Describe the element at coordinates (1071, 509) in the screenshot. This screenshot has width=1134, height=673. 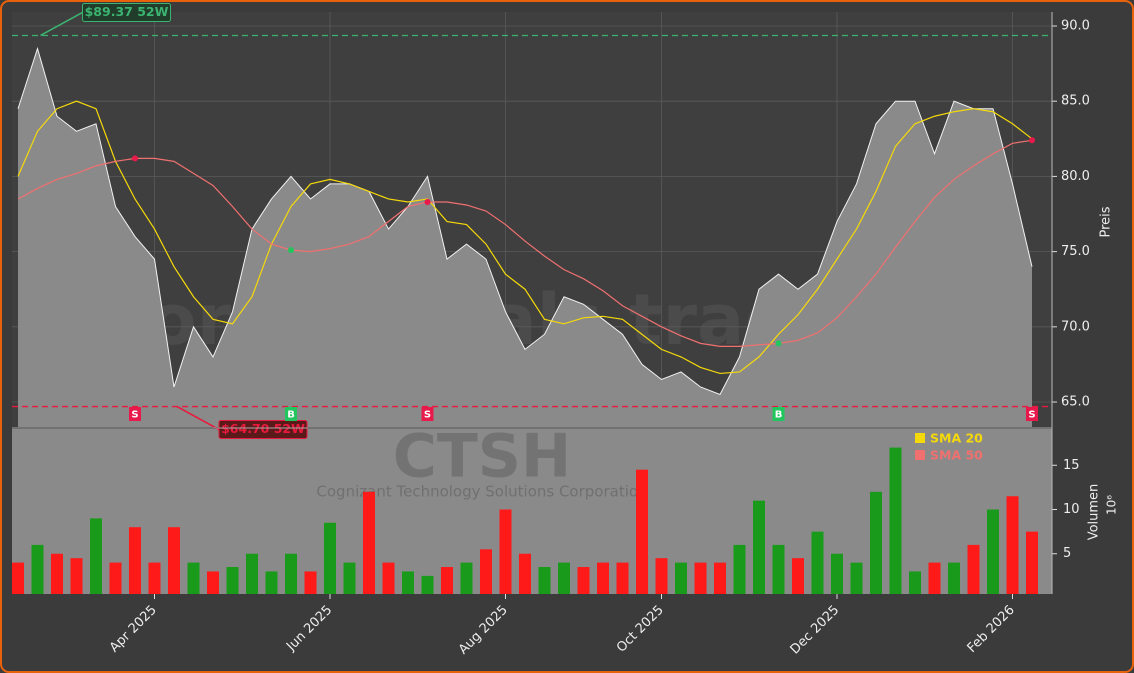
I see `volume-tick-label: 10` at that location.